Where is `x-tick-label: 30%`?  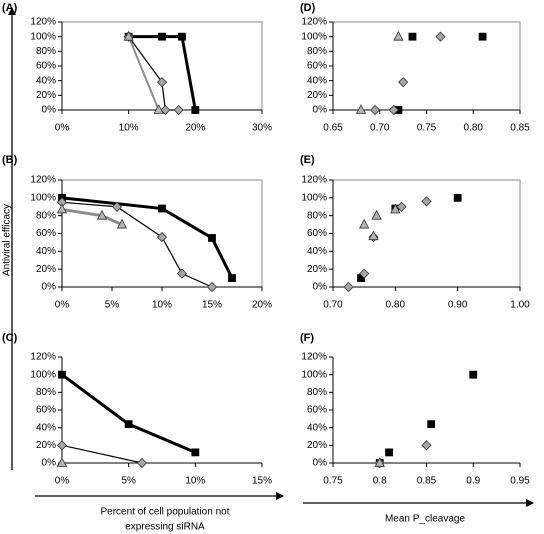 x-tick-label: 30% is located at coordinates (262, 128).